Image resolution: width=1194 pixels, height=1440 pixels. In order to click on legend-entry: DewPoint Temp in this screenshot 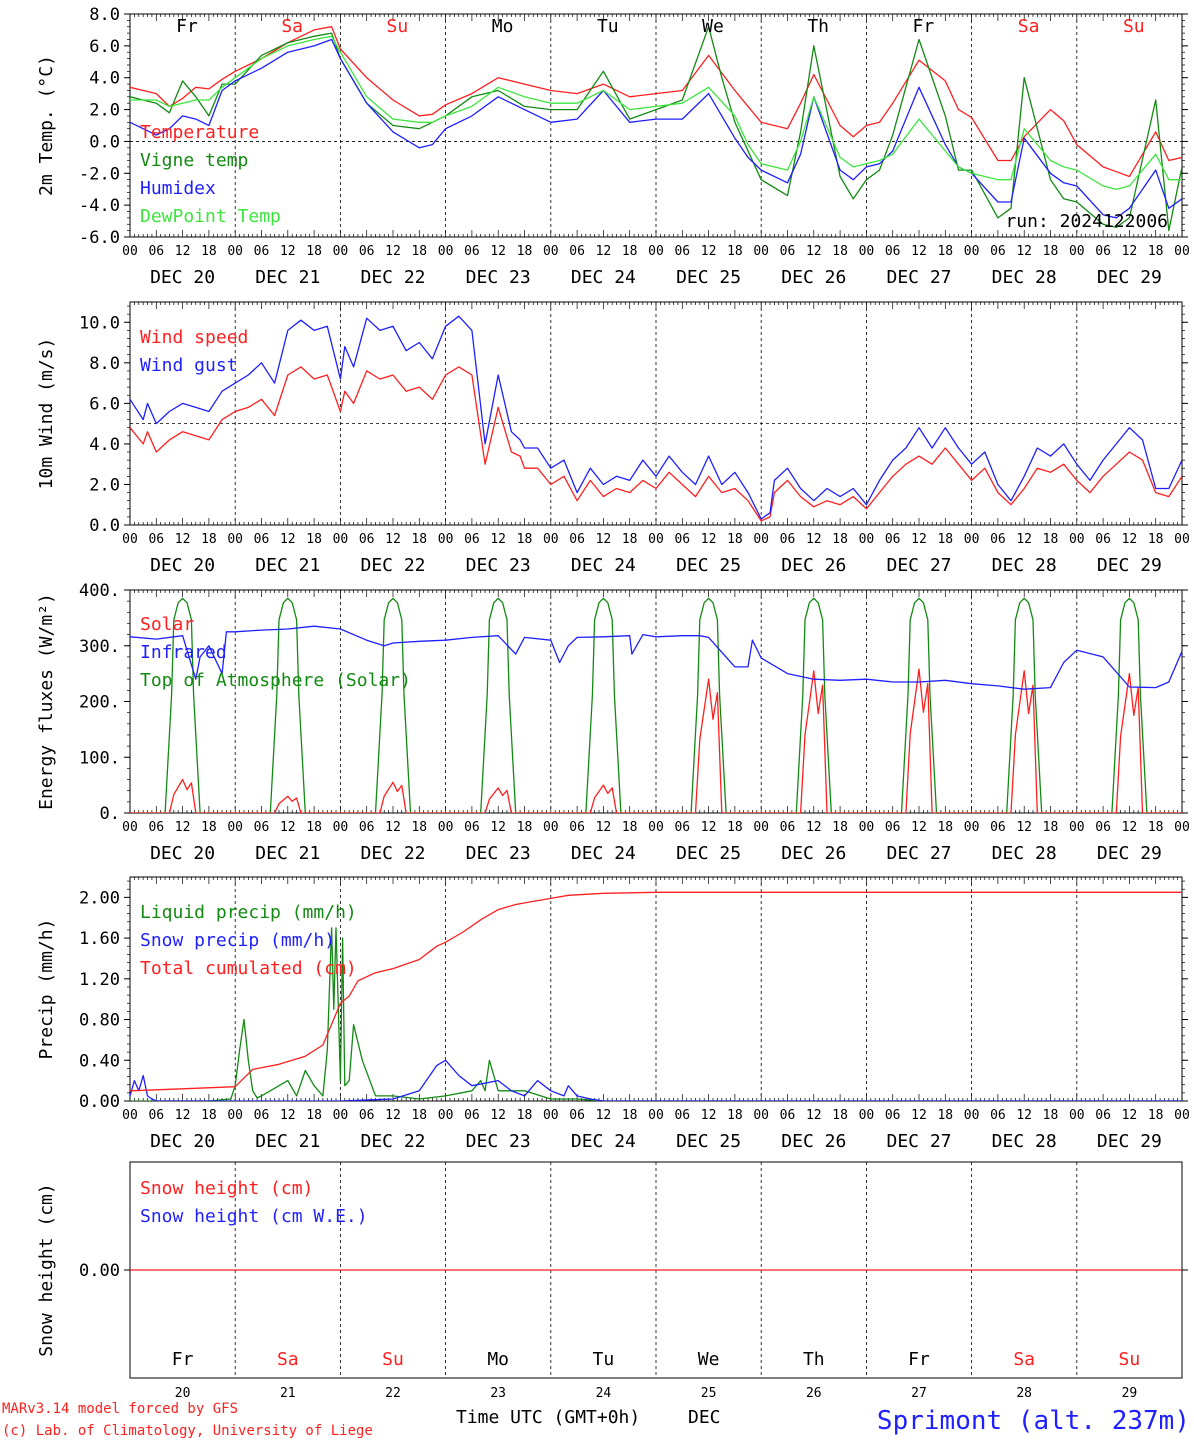, I will do `click(210, 216)`.